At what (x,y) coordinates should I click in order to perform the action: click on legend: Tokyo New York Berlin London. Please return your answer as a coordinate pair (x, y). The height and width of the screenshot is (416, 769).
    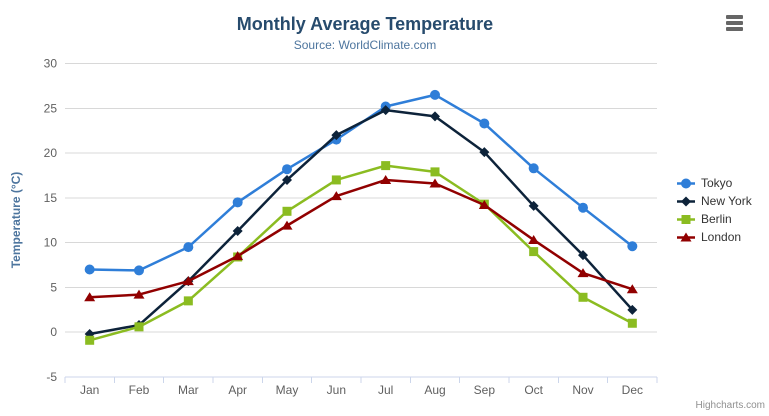
    Looking at the image, I should click on (714, 210).